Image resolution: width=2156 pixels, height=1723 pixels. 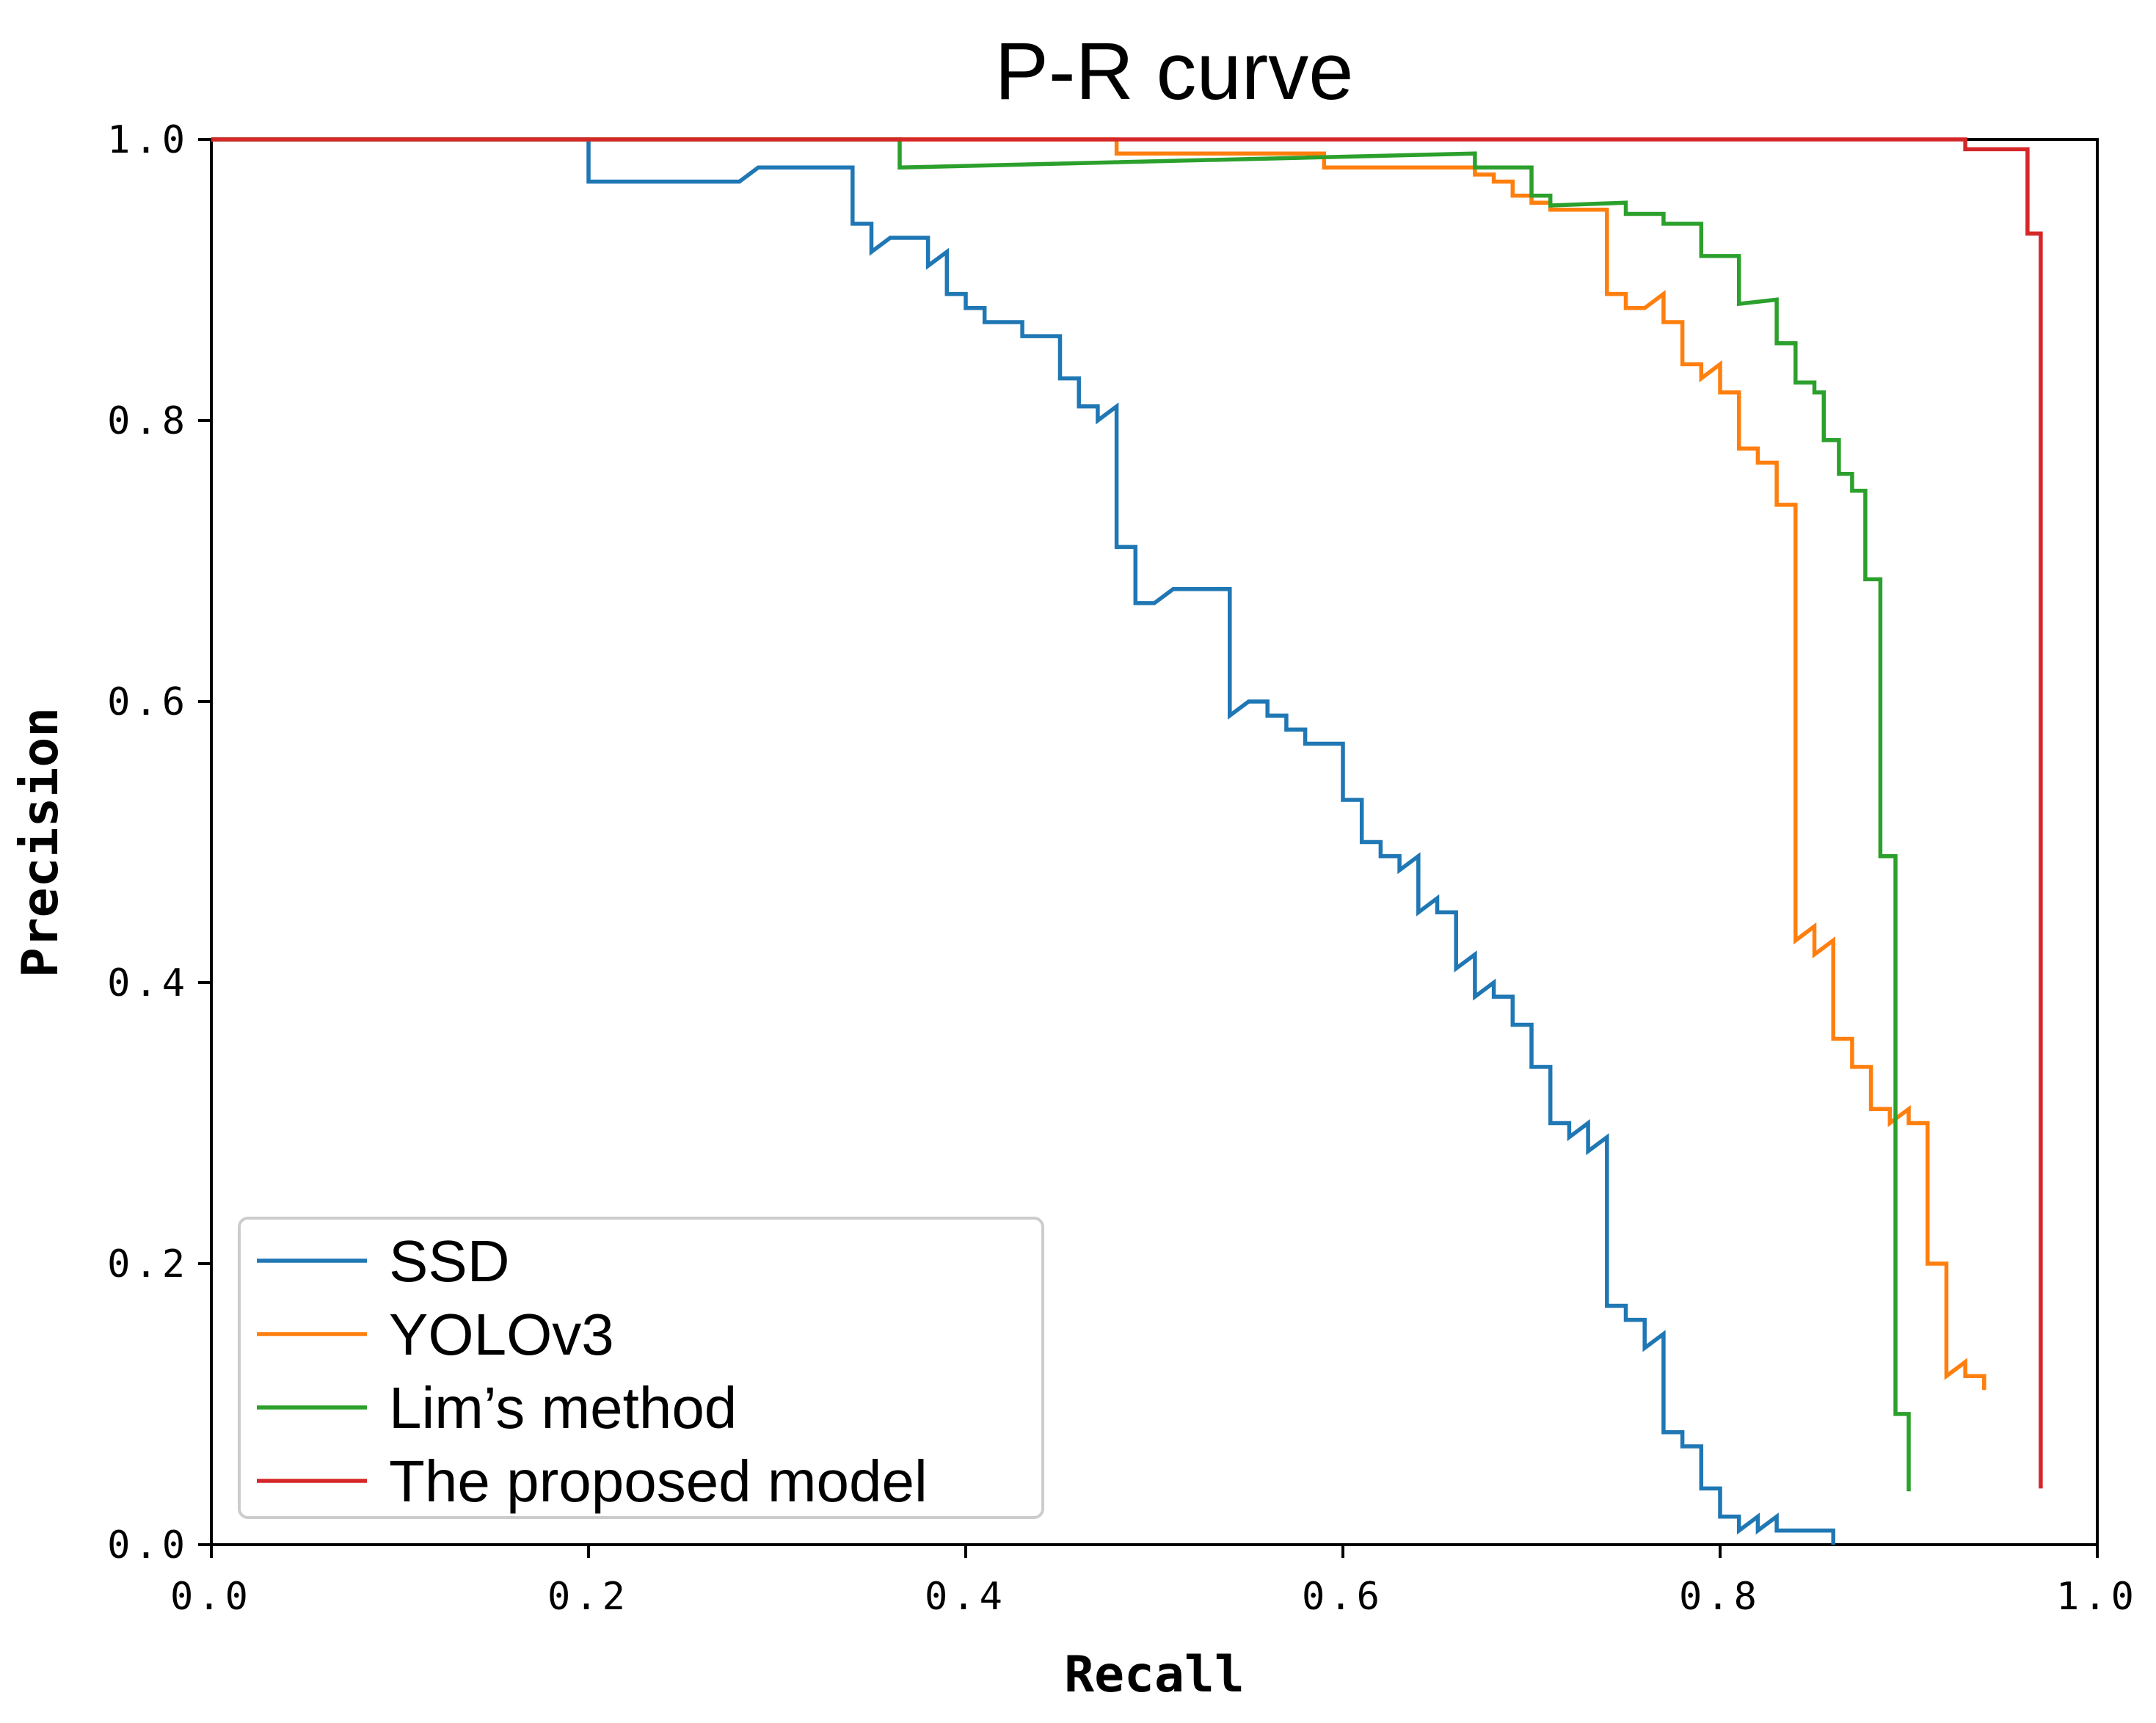 What do you see at coordinates (501, 1334) in the screenshot?
I see `legend-label-yolov3: YOLOv3` at bounding box center [501, 1334].